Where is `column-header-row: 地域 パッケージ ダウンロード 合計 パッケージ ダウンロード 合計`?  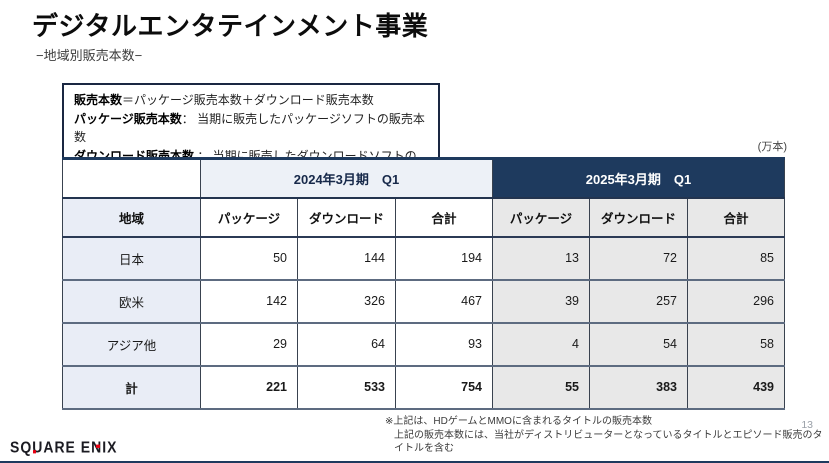
column-header-row: 地域 パッケージ ダウンロード 合計 パッケージ ダウンロード 合計 is located at coordinates (423, 217).